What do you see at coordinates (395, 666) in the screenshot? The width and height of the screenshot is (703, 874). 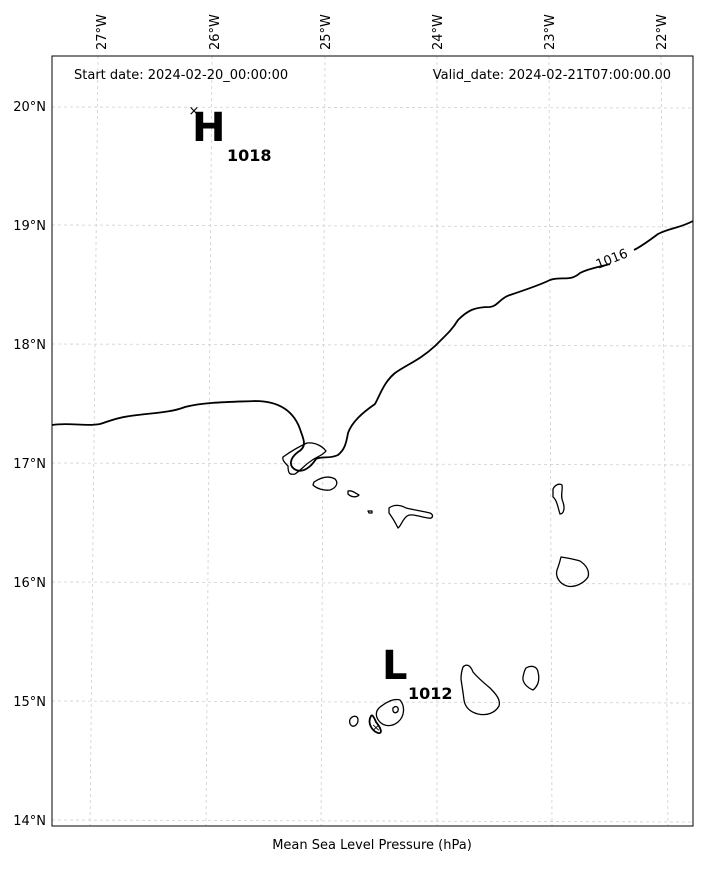 I see `low-pressure-symbol: L` at bounding box center [395, 666].